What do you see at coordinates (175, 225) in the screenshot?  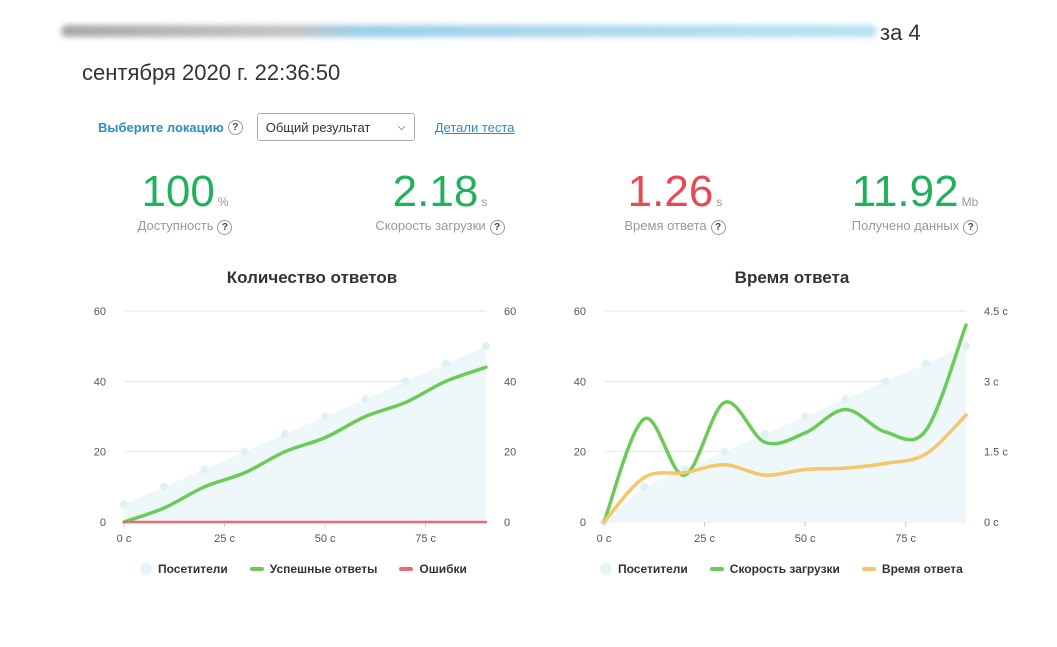 I see `metric-label: Доступность` at bounding box center [175, 225].